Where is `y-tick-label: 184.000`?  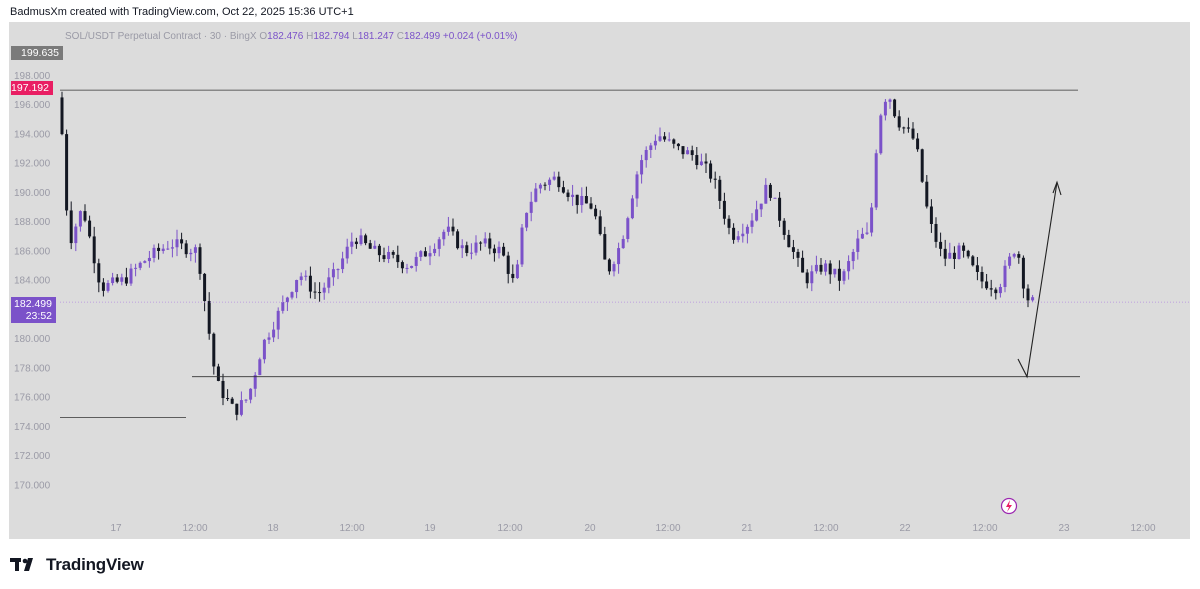 y-tick-label: 184.000 is located at coordinates (32, 281).